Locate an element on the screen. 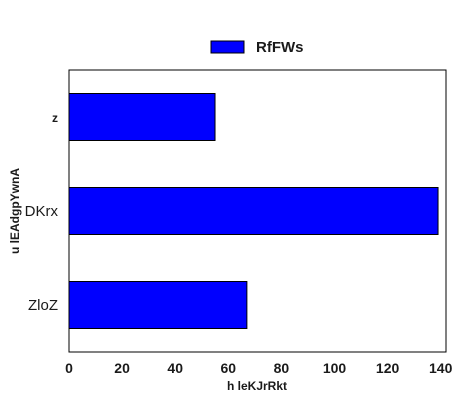  y-axis-title: u lEAdgpYwnA is located at coordinates (15, 211).